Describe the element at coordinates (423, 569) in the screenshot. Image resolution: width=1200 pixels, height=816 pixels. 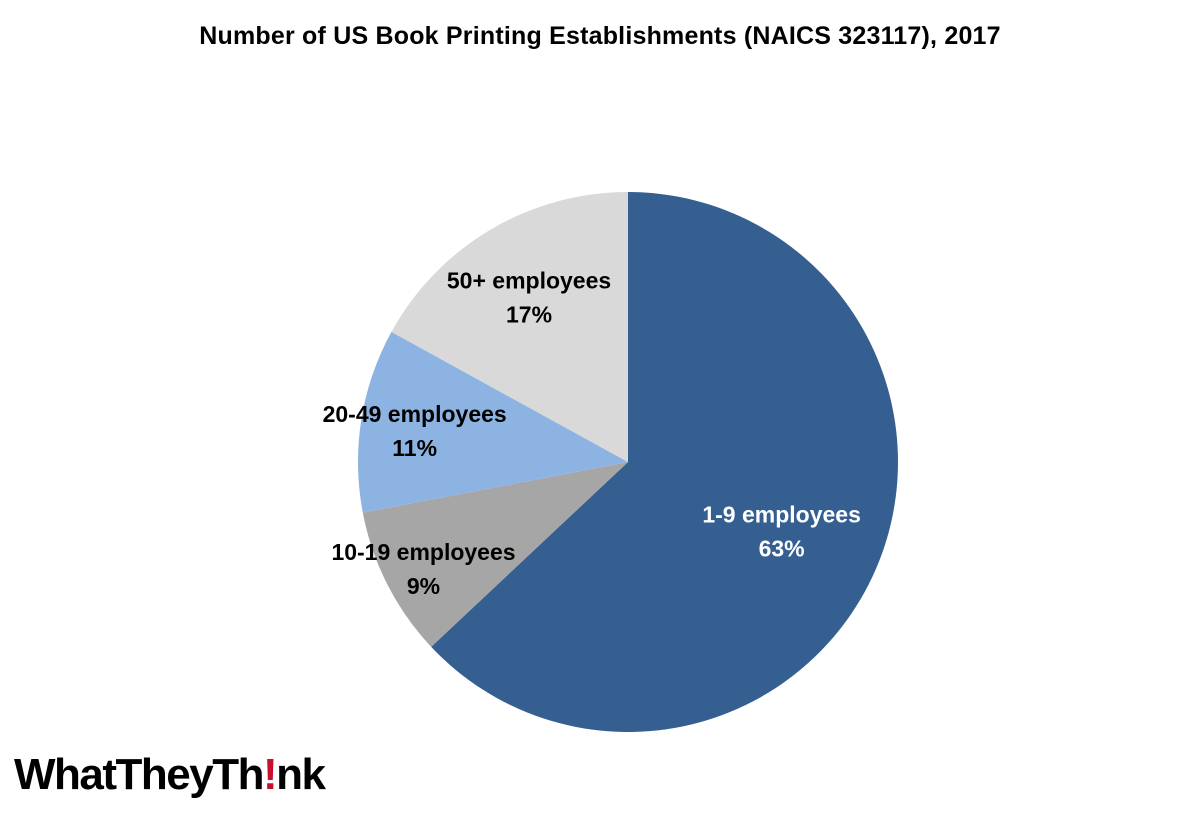
I see `slice-label-10-19-employees: 10-19 employees 9%` at that location.